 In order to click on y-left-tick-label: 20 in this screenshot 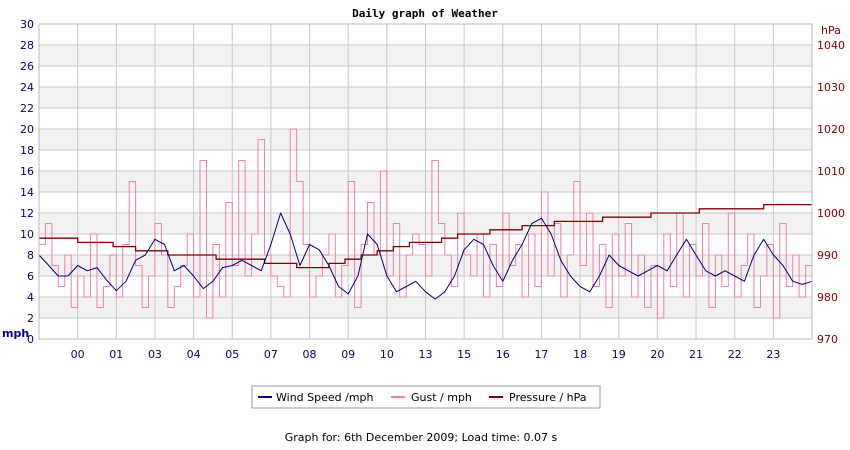, I will do `click(27, 129)`.